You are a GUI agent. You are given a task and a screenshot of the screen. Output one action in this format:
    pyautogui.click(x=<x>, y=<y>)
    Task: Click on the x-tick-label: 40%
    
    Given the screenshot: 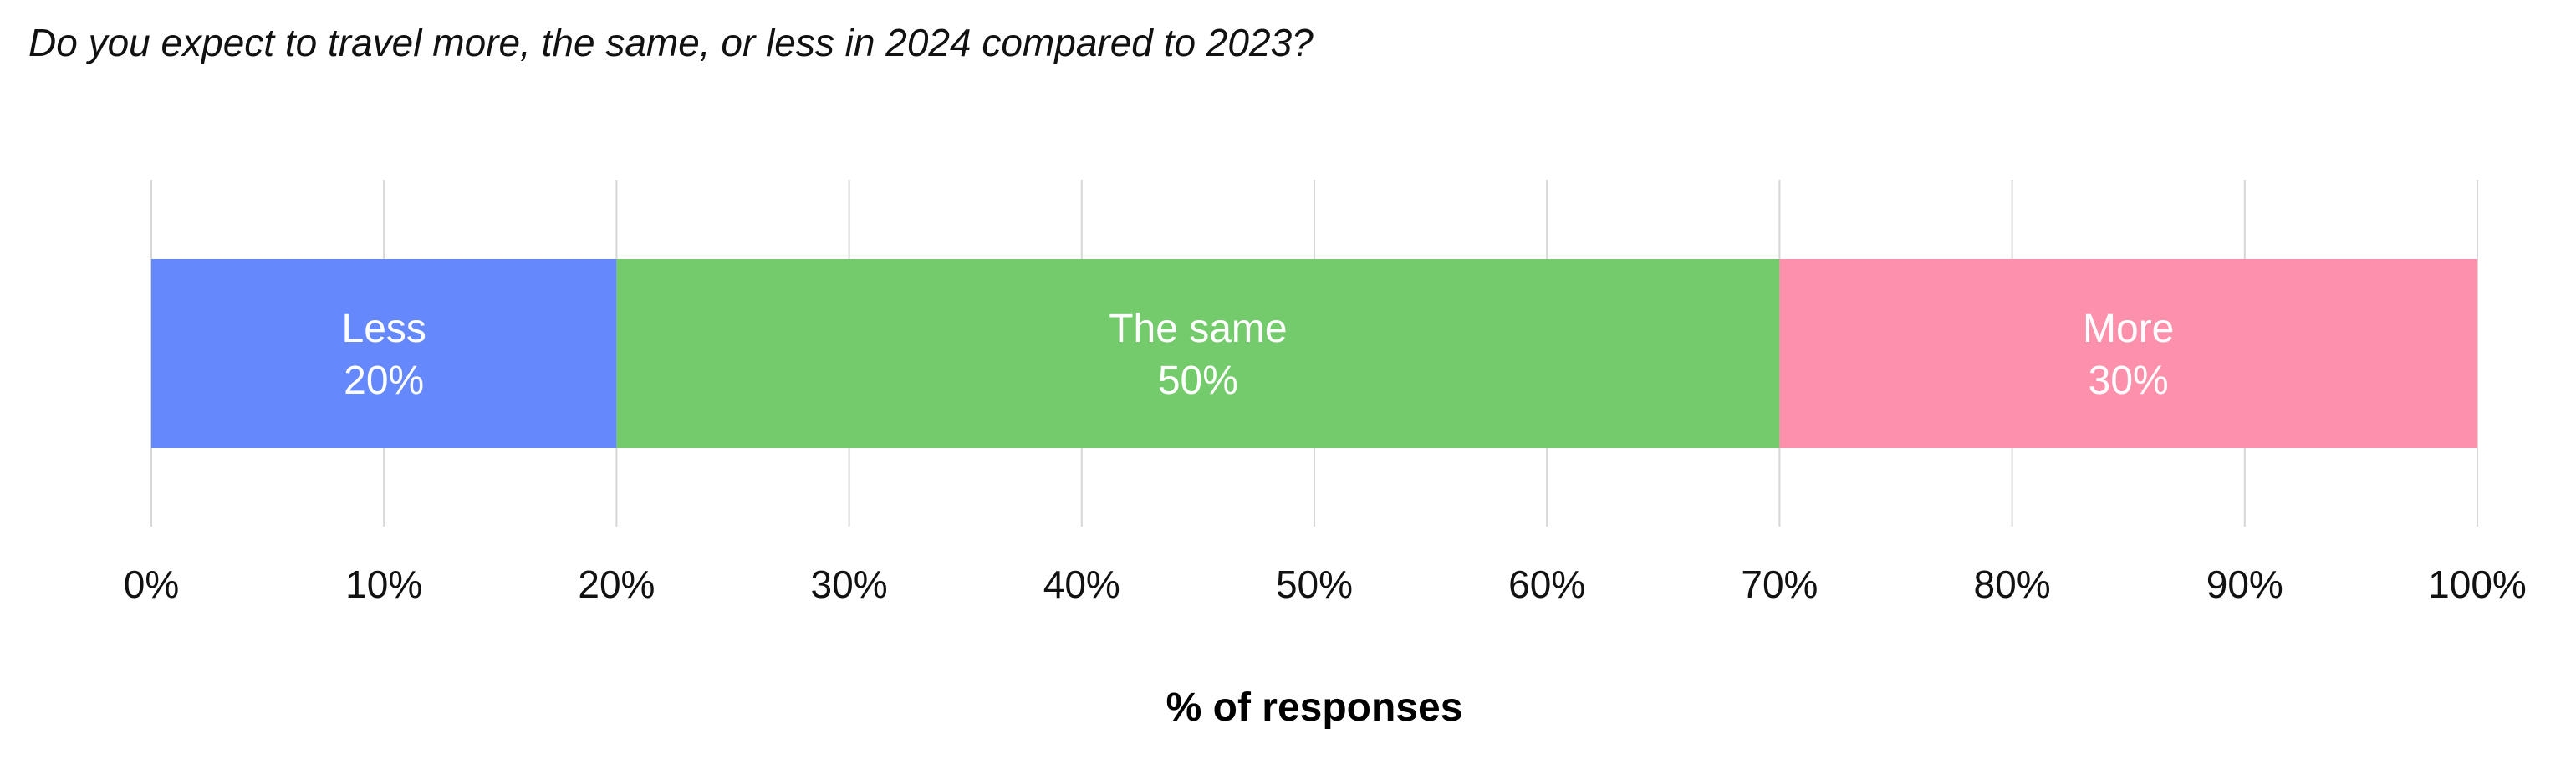 What is the action you would take?
    pyautogui.click(x=1081, y=584)
    